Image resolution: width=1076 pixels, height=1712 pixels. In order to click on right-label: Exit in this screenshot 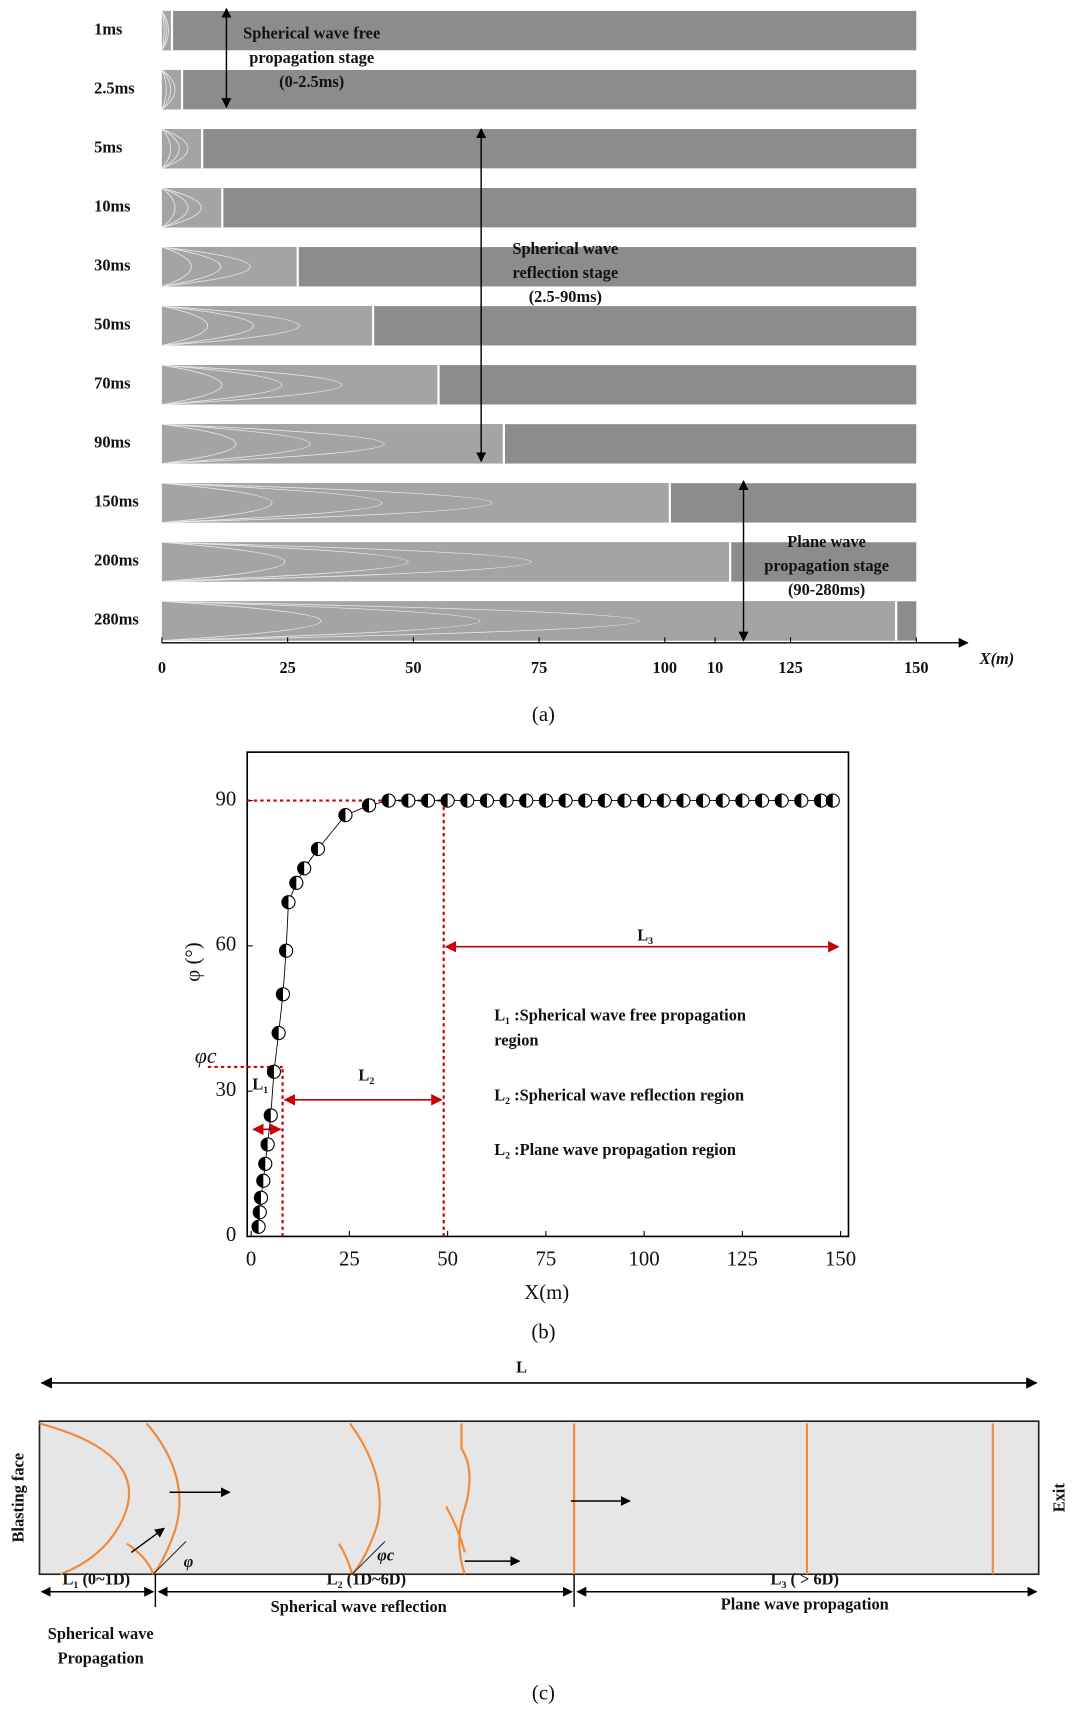, I will do `click(1058, 1498)`.